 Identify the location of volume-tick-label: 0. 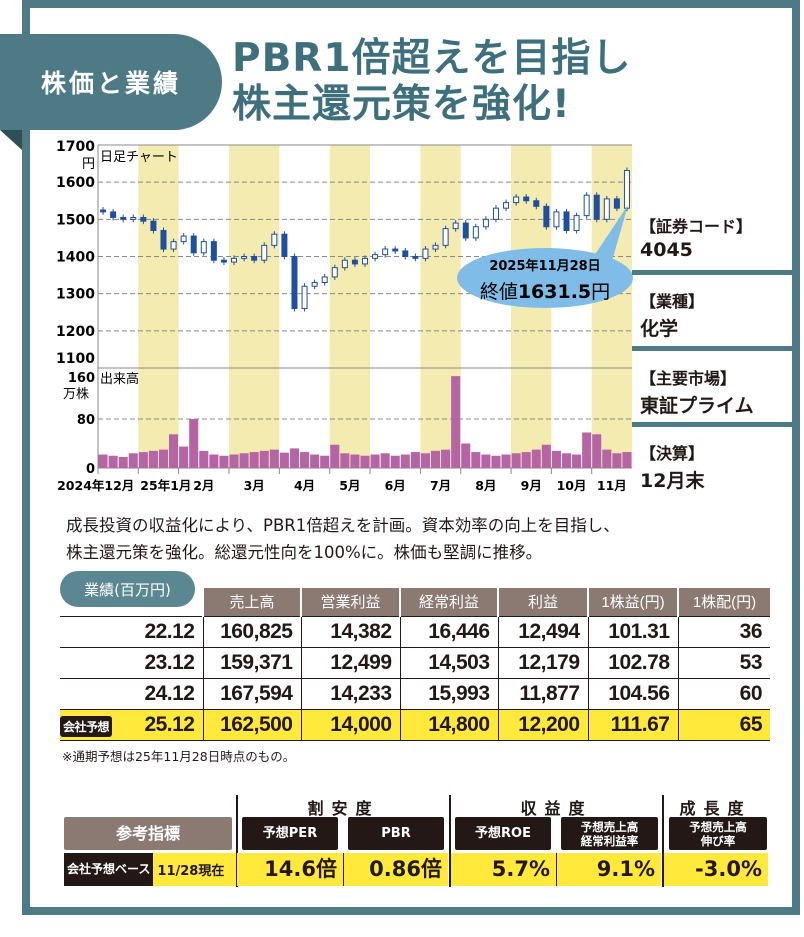
(90, 469).